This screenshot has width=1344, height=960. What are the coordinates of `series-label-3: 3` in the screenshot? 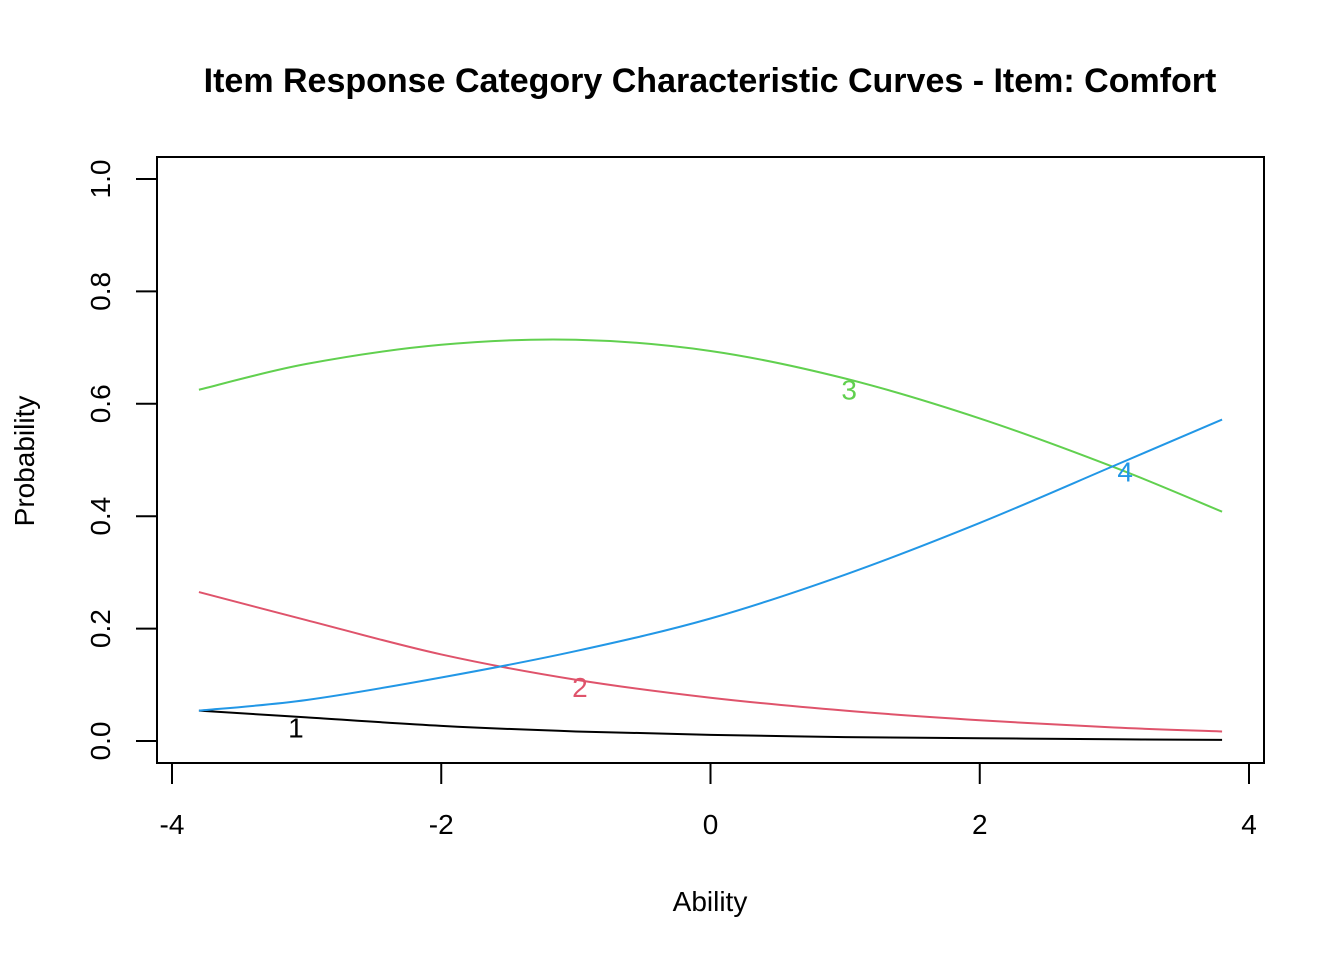 It's located at (849, 389).